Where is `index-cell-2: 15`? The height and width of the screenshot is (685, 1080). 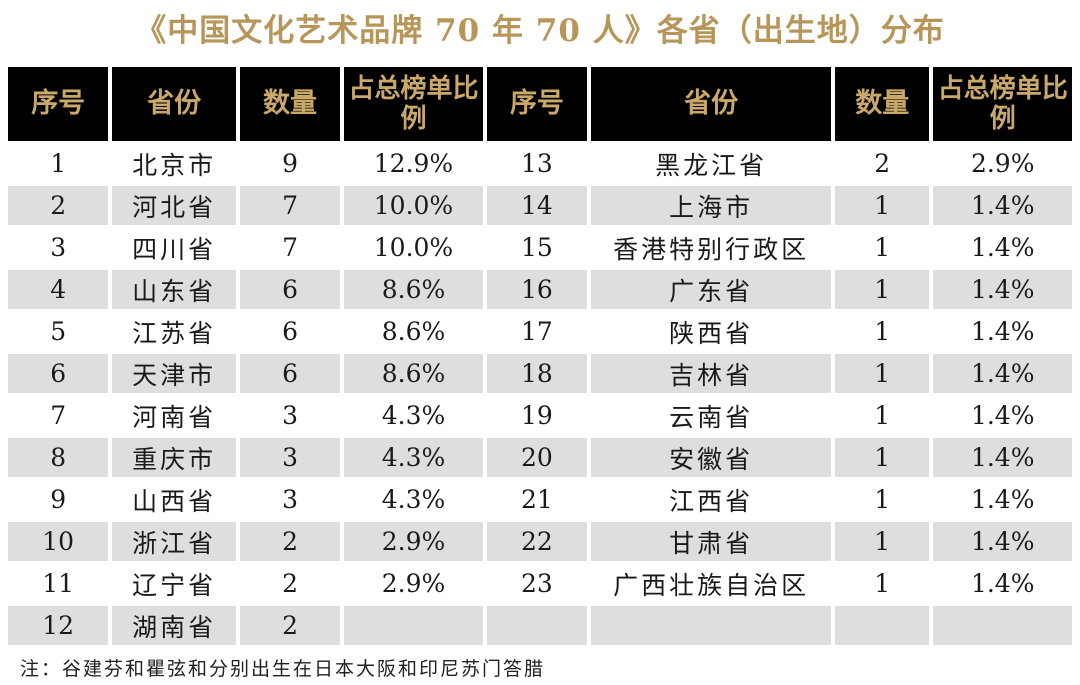
index-cell-2: 15 is located at coordinates (537, 247).